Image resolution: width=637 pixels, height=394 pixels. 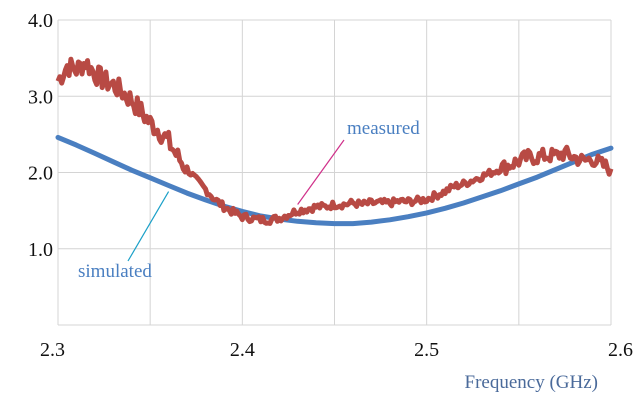 I want to click on x-tick-label: 2.6, so click(x=620, y=350).